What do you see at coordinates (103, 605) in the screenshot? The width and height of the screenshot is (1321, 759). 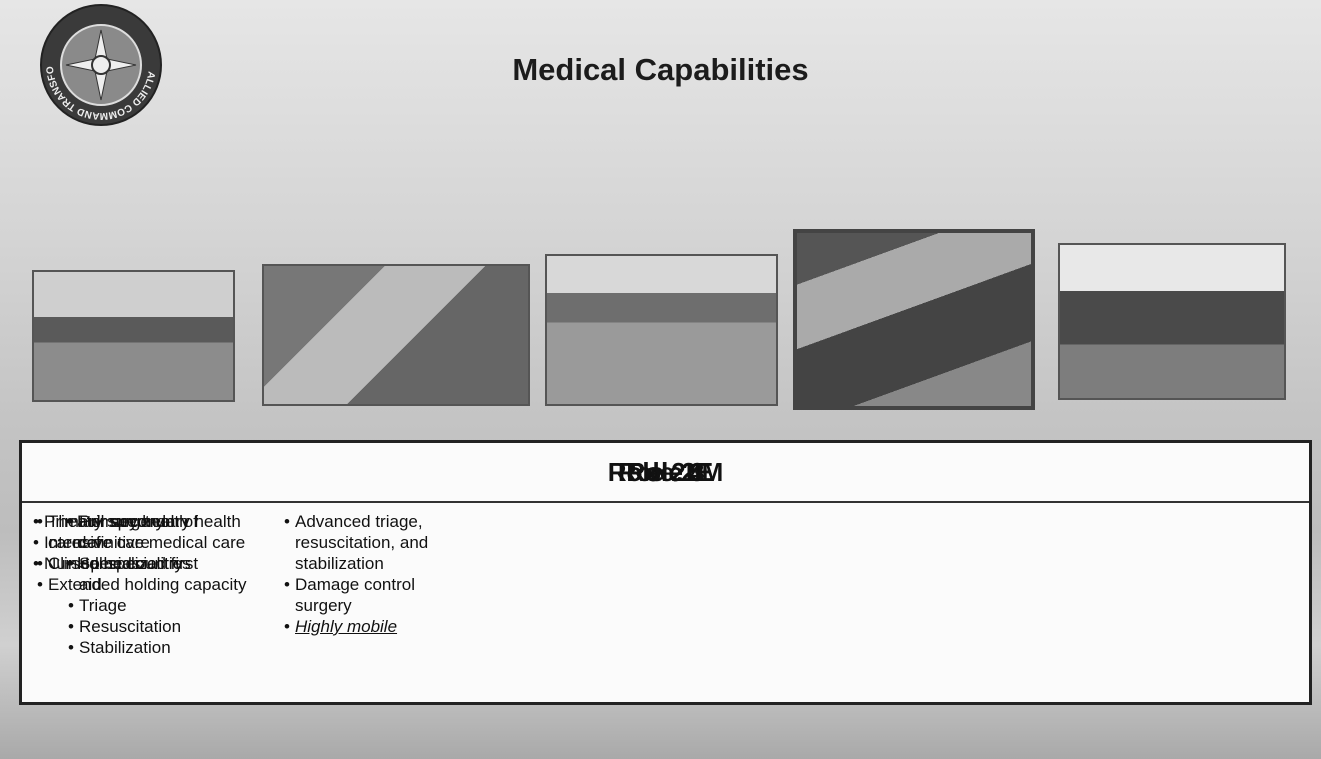 I see `role-item-text: Triage` at bounding box center [103, 605].